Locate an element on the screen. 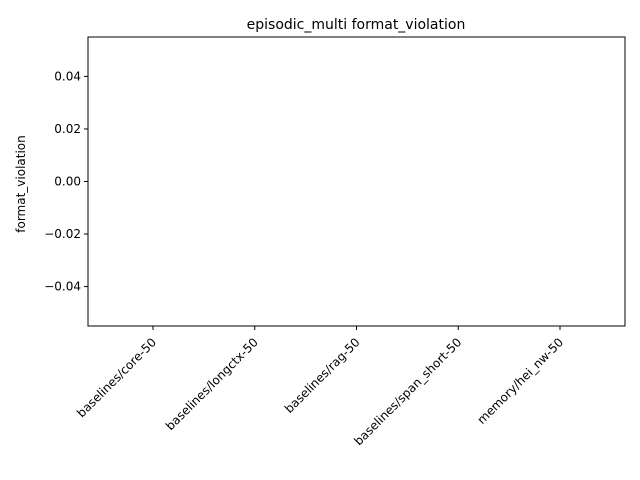  y-axis-ticks: −0.04 −0.02 0.00 0.02 0.04 is located at coordinates (66, 181).